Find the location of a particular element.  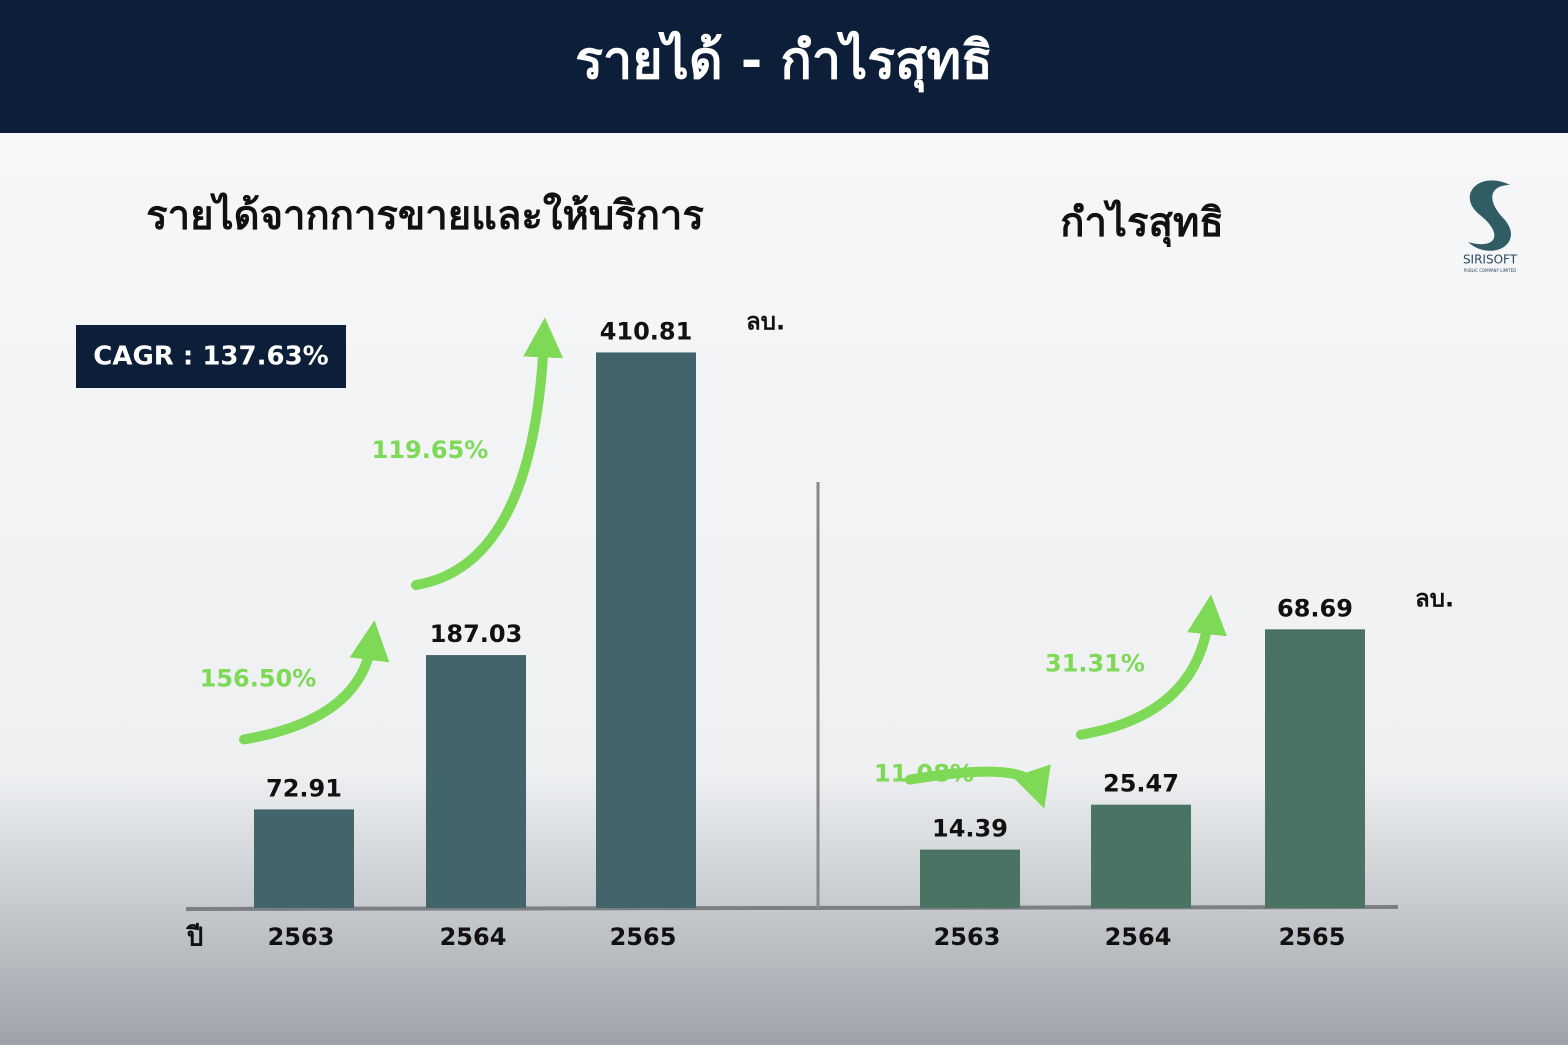

chart-title: รายได้จากการขายและให้บริการ is located at coordinates (425, 215).